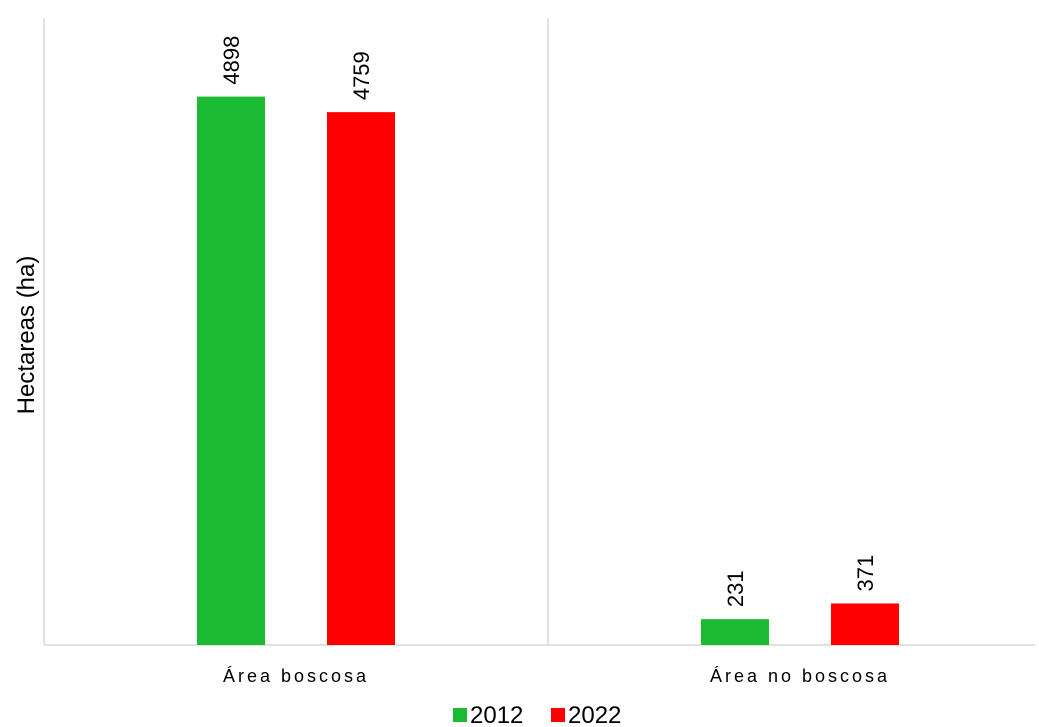  What do you see at coordinates (460, 715) in the screenshot?
I see `legend-swatch-2012` at bounding box center [460, 715].